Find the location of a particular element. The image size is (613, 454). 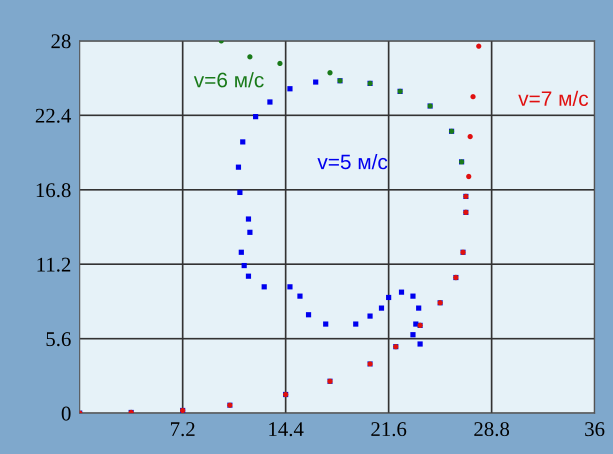

series-label: v=6 м/с is located at coordinates (229, 80).